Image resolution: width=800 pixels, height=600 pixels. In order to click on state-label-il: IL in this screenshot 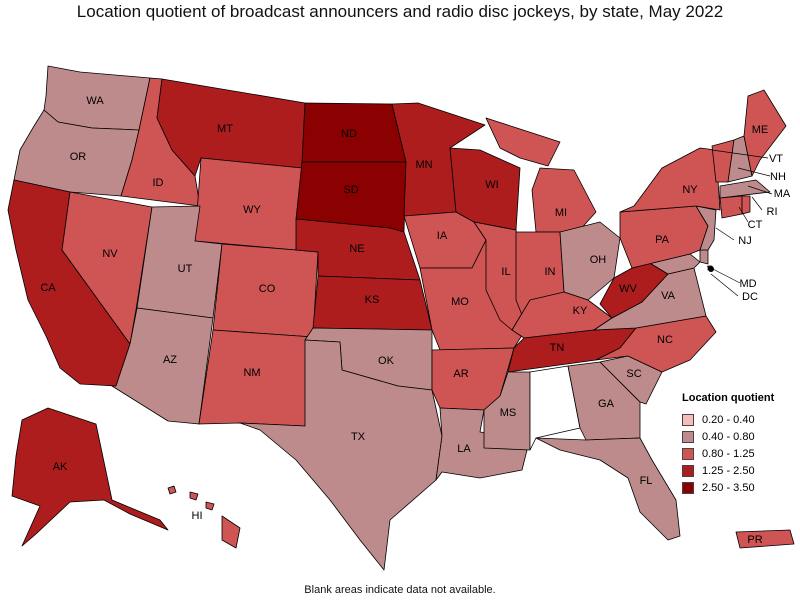, I will do `click(505, 272)`.